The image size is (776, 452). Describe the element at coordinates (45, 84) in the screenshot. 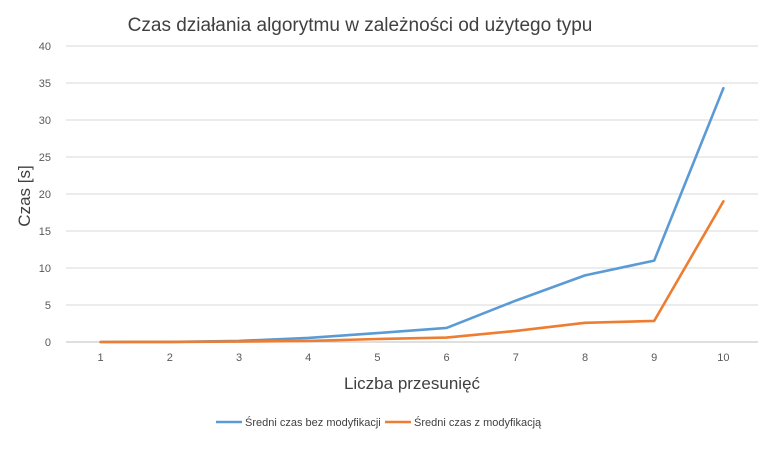

I see `y-tick-label: 35` at that location.